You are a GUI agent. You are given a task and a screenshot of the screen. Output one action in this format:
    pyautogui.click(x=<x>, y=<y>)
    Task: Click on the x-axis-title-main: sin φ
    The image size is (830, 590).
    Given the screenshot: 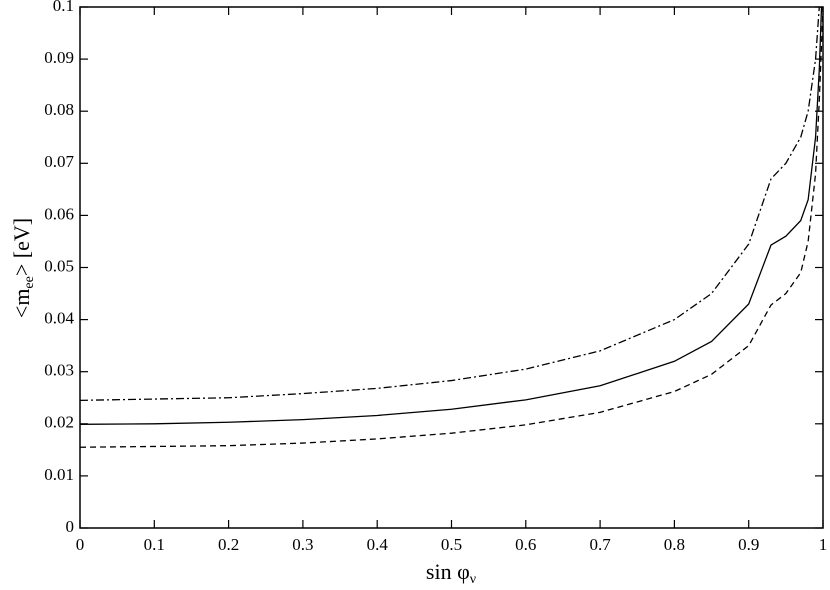 What is the action you would take?
    pyautogui.click(x=448, y=571)
    